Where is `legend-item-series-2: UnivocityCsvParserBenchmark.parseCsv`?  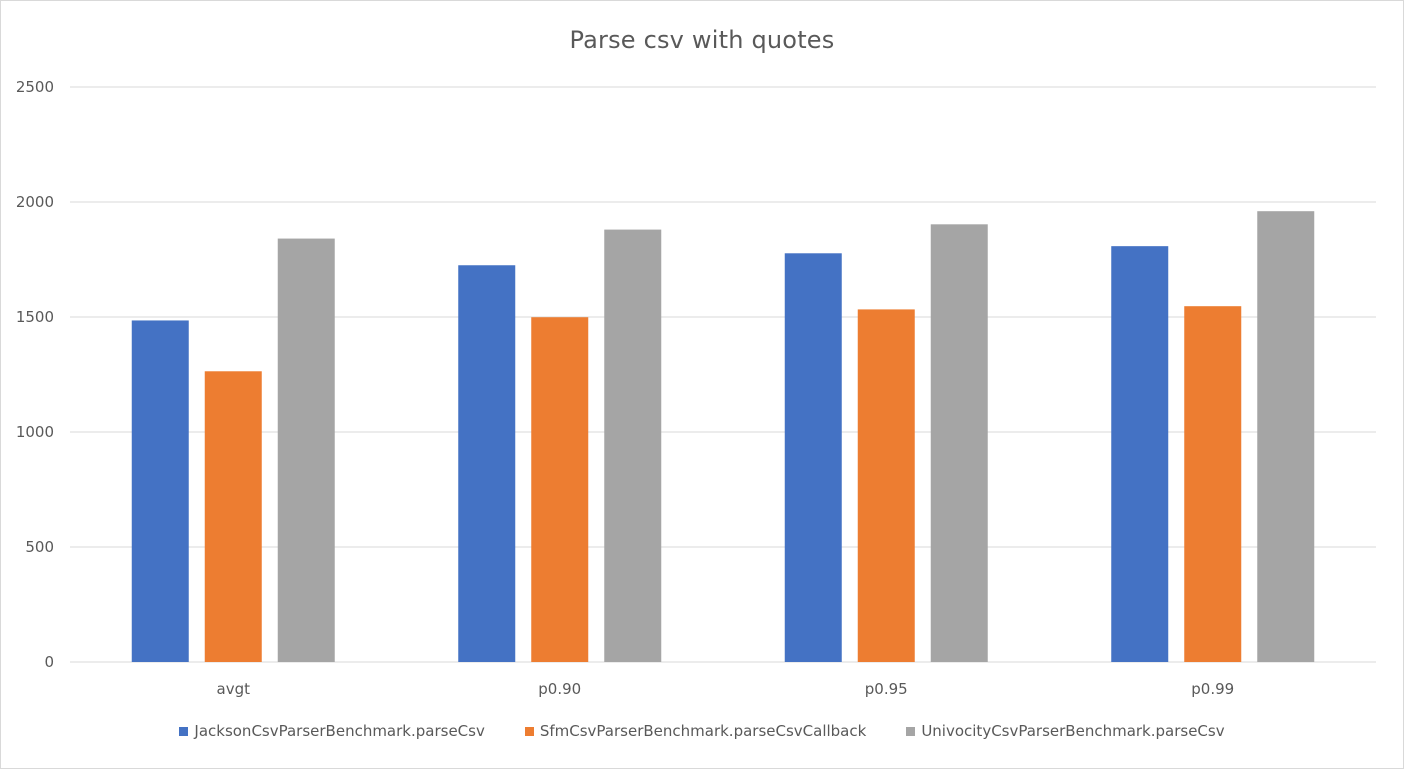 legend-item-series-2: UnivocityCsvParserBenchmark.parseCsv is located at coordinates (1065, 731).